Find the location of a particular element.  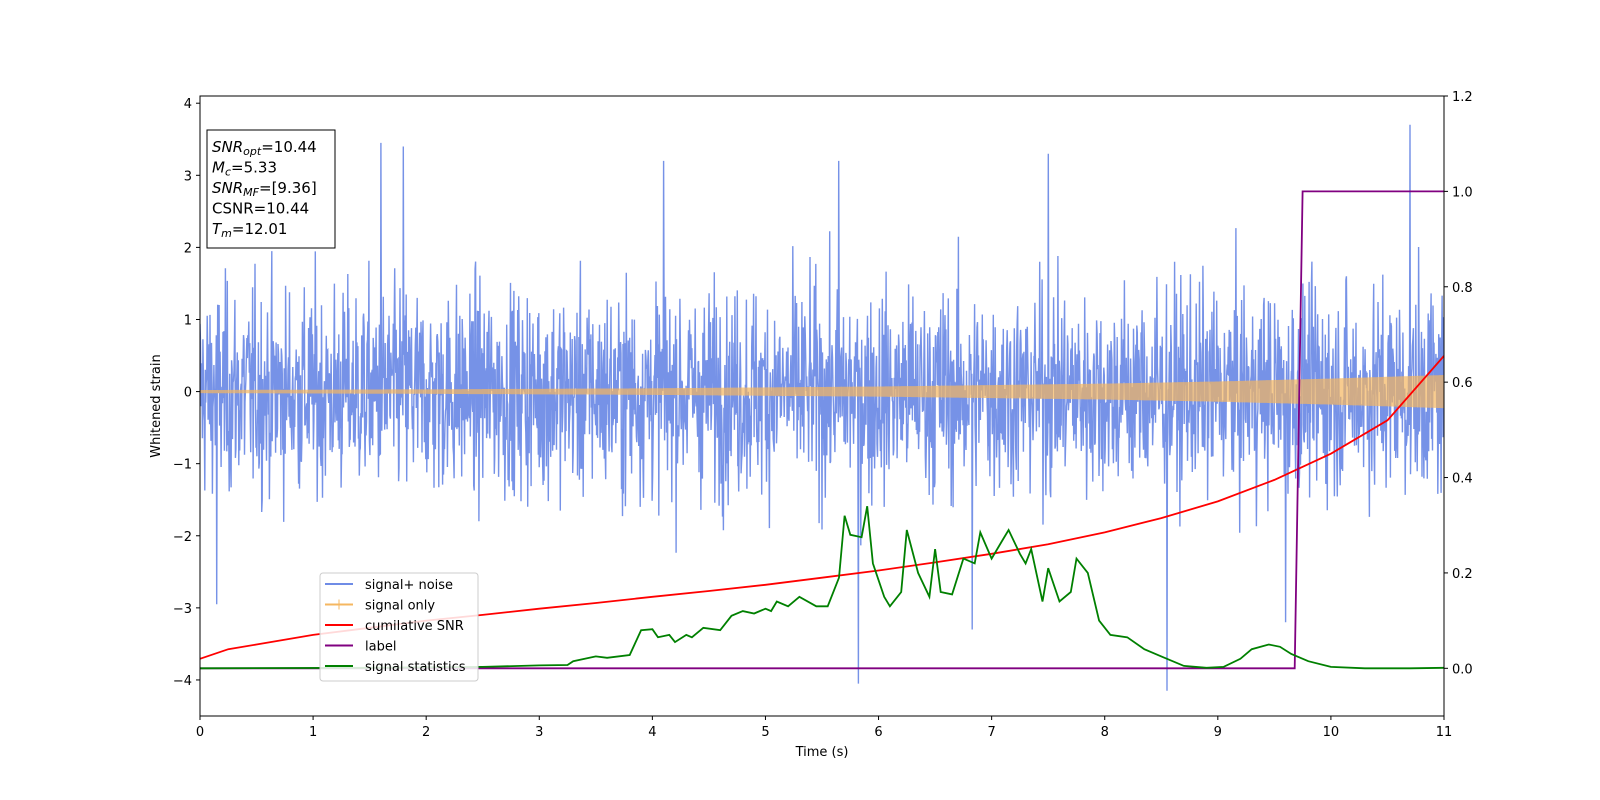

x-tick-label: 0 is located at coordinates (200, 732).